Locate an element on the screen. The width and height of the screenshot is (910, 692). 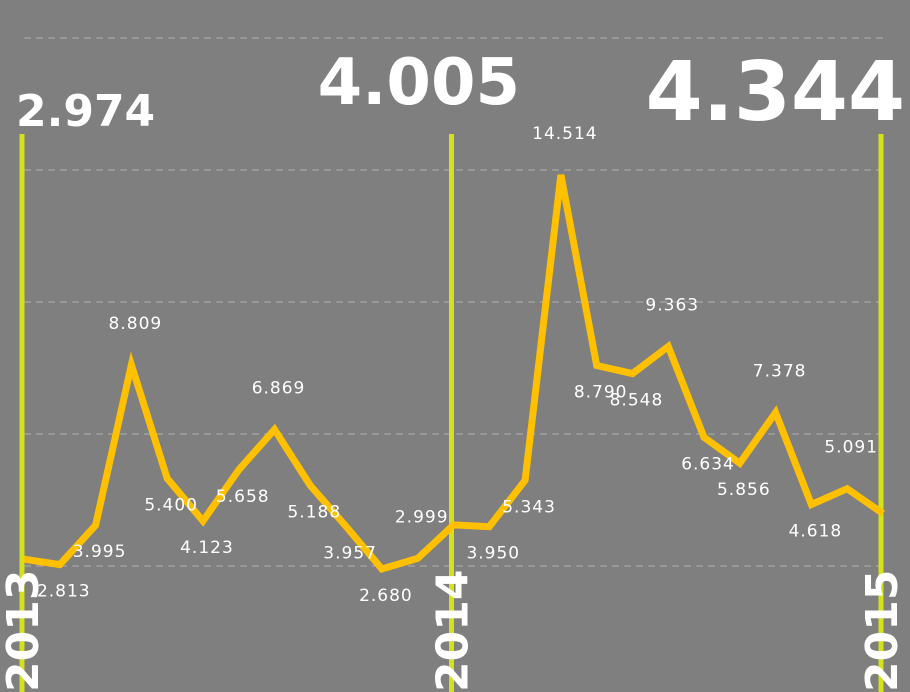
data-label: 14.514 is located at coordinates (564, 134).